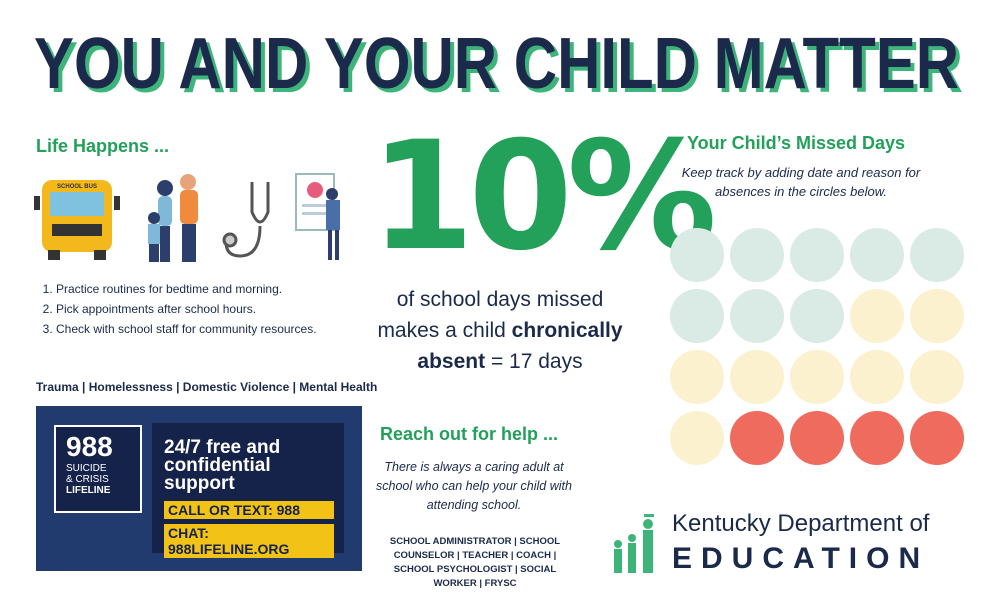 This screenshot has height=607, width=1000. What do you see at coordinates (249, 541) in the screenshot?
I see `lifeline-chat: CHAT: 988LIFELINE.ORG` at bounding box center [249, 541].